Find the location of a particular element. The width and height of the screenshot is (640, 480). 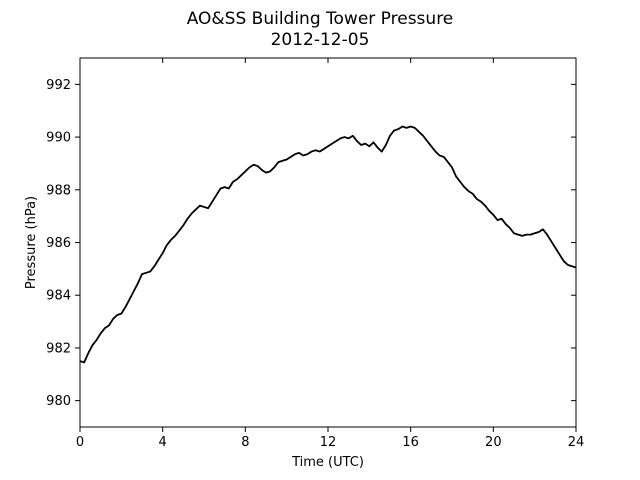

y-tick-label: 990 is located at coordinates (58, 138).